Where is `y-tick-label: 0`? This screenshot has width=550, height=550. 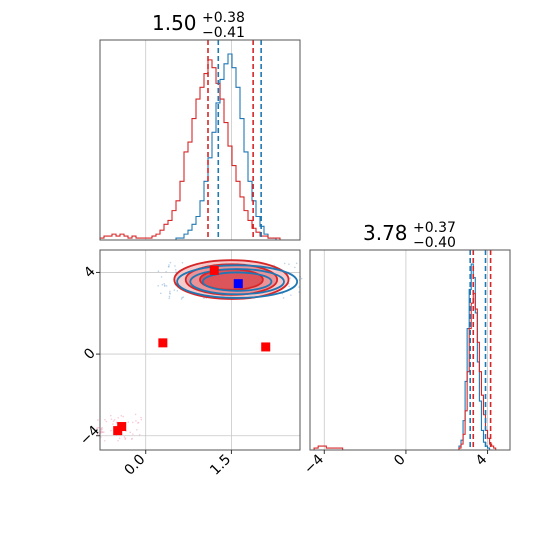
y-tick-label: 0 is located at coordinates (90, 354).